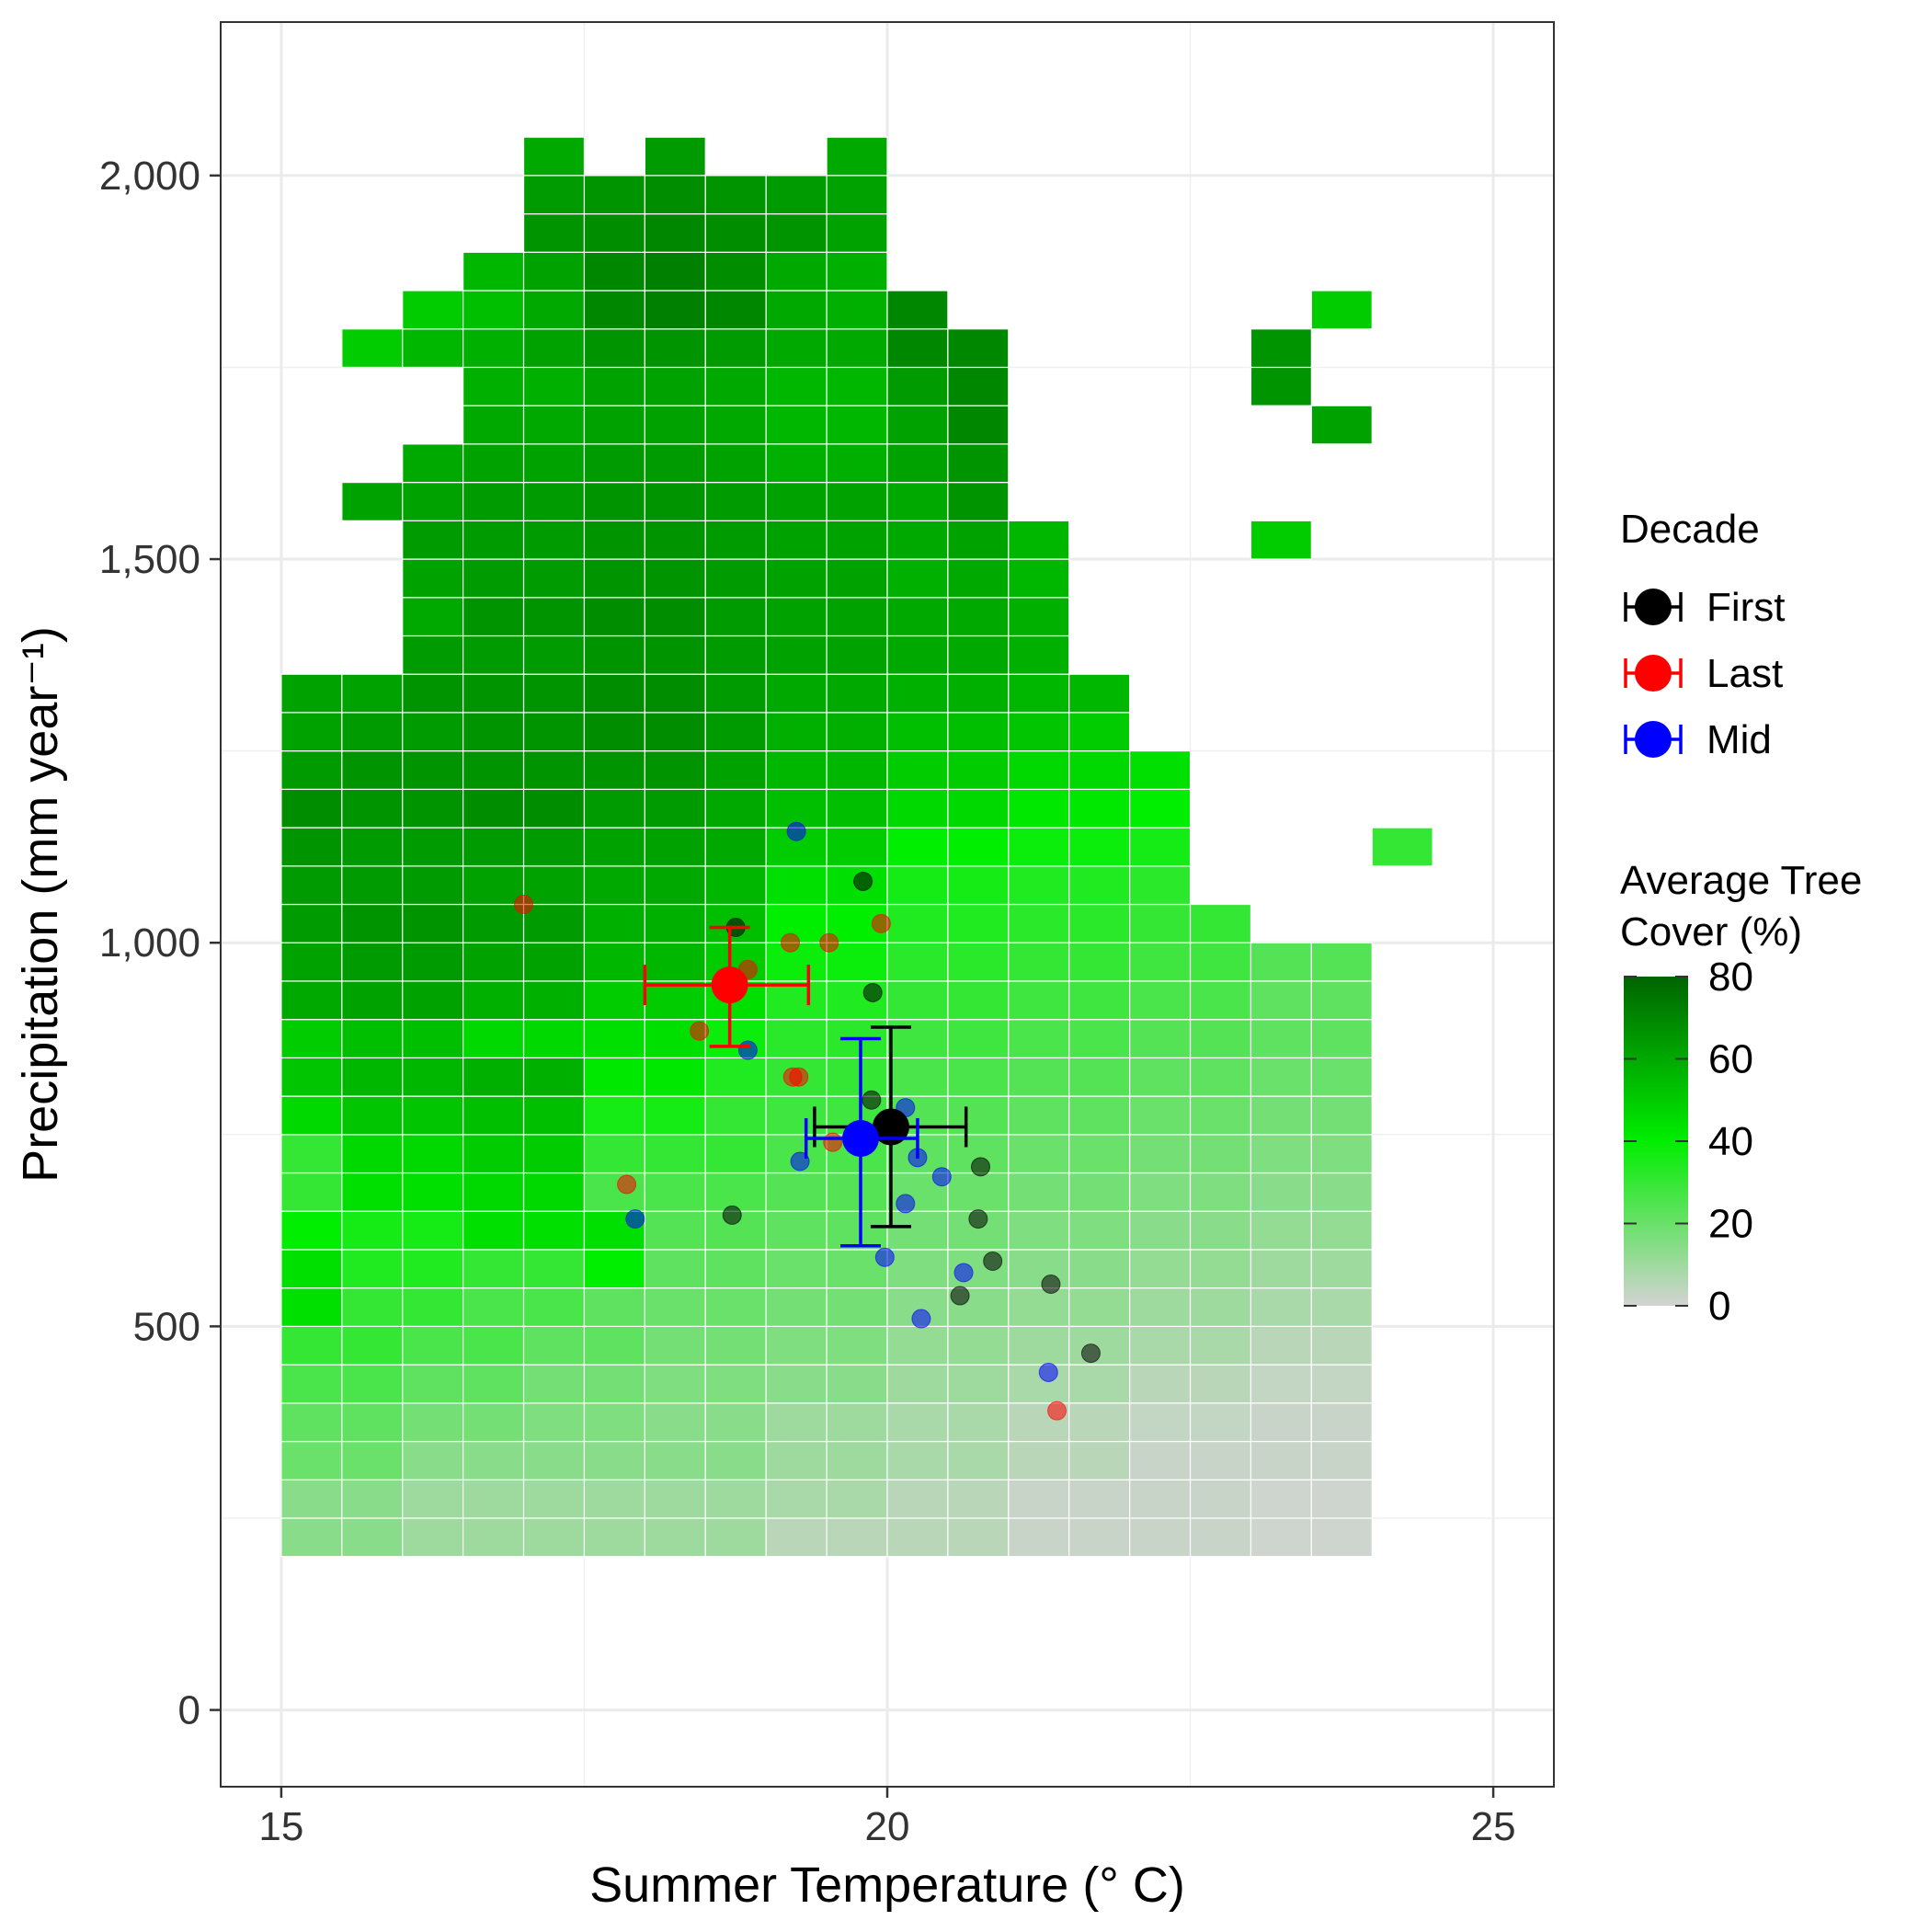  I want to click on tree-cover-legend-title-line2: Cover (%), so click(1711, 932).